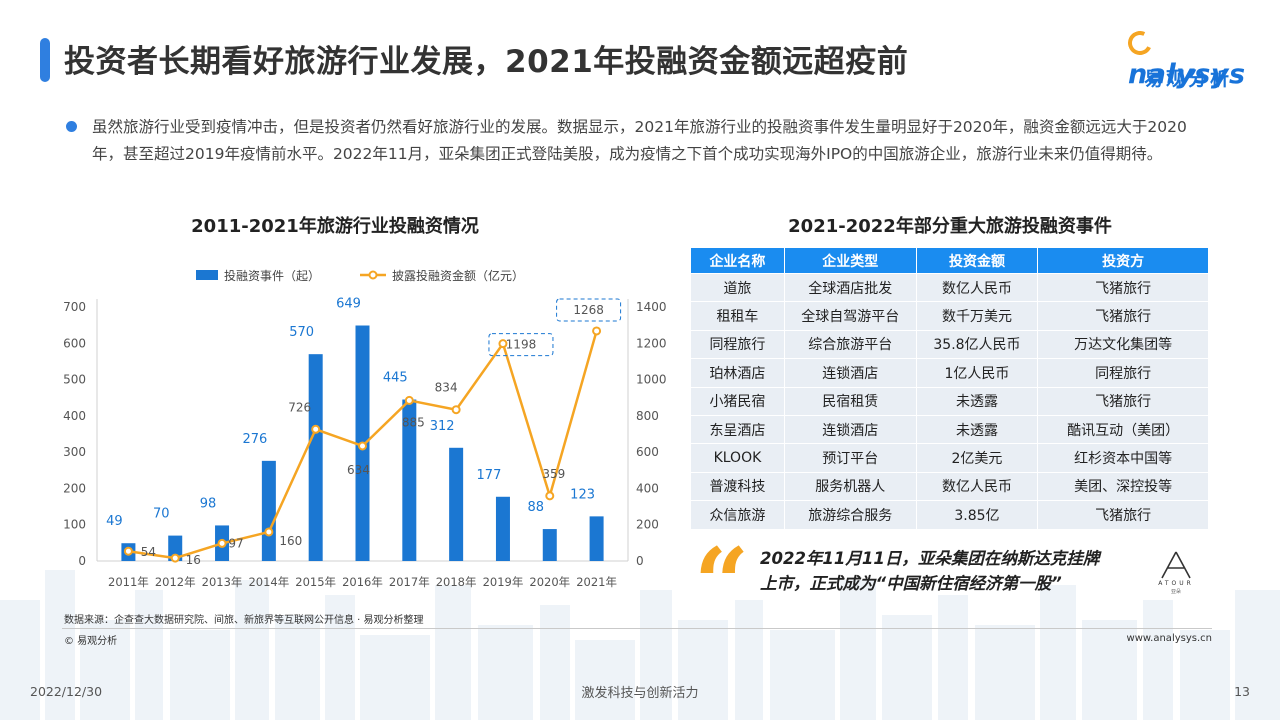 The width and height of the screenshot is (1280, 720). I want to click on right-axis-tick-label: 1000, so click(651, 380).